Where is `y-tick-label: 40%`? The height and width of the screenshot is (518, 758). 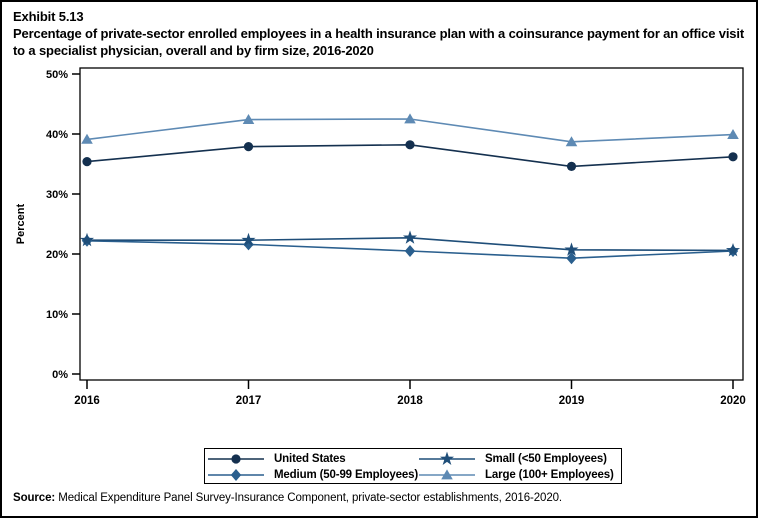 y-tick-label: 40% is located at coordinates (57, 135).